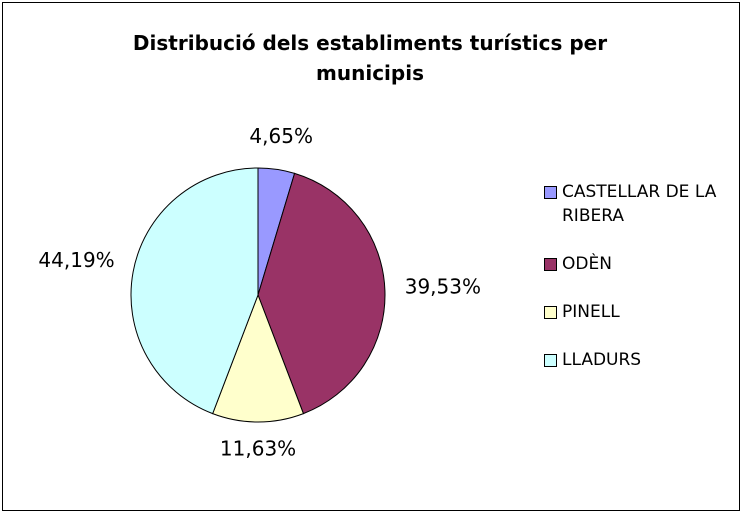 This screenshot has width=743, height=514. What do you see at coordinates (591, 312) in the screenshot?
I see `legend-label: PINELL` at bounding box center [591, 312].